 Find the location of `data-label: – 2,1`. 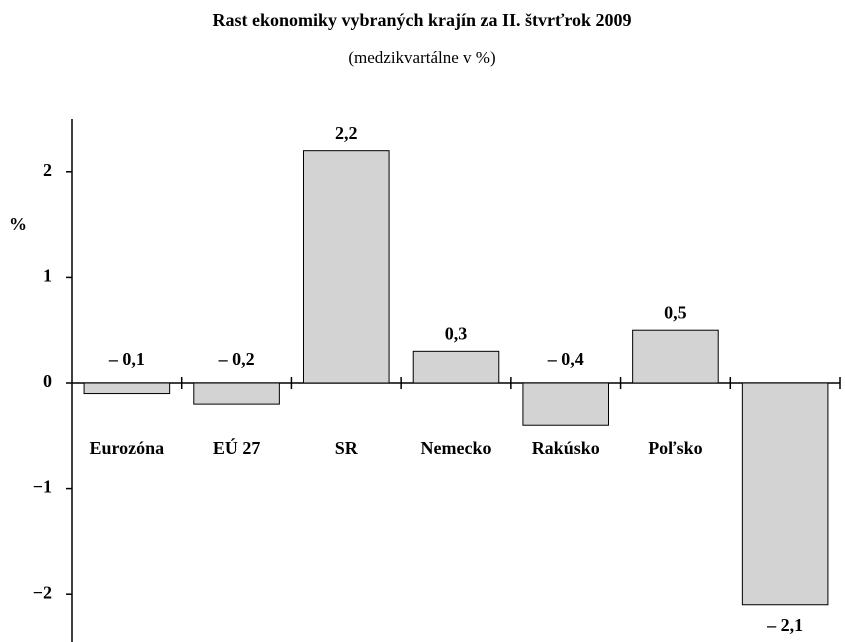

data-label: – 2,1 is located at coordinates (784, 625).